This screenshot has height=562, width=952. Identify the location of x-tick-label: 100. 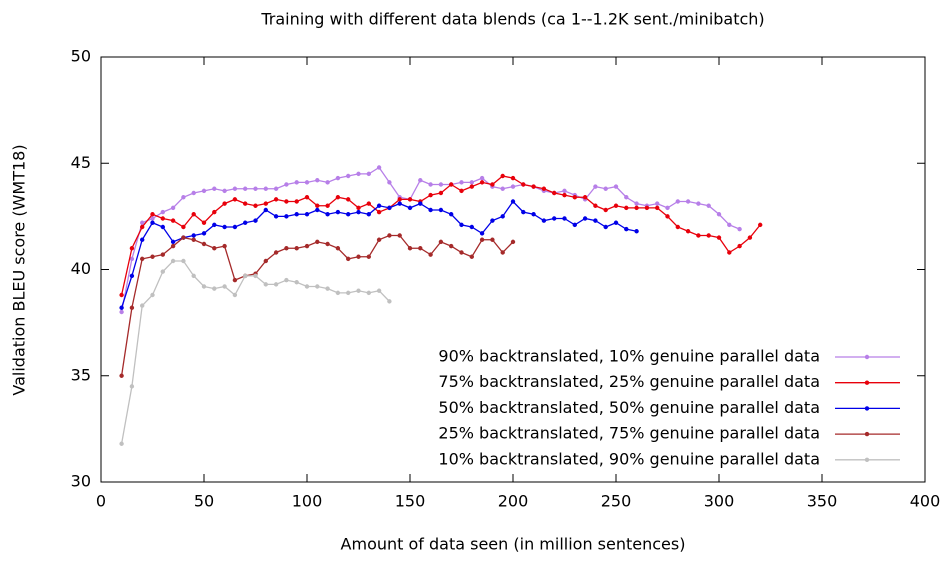
(307, 501).